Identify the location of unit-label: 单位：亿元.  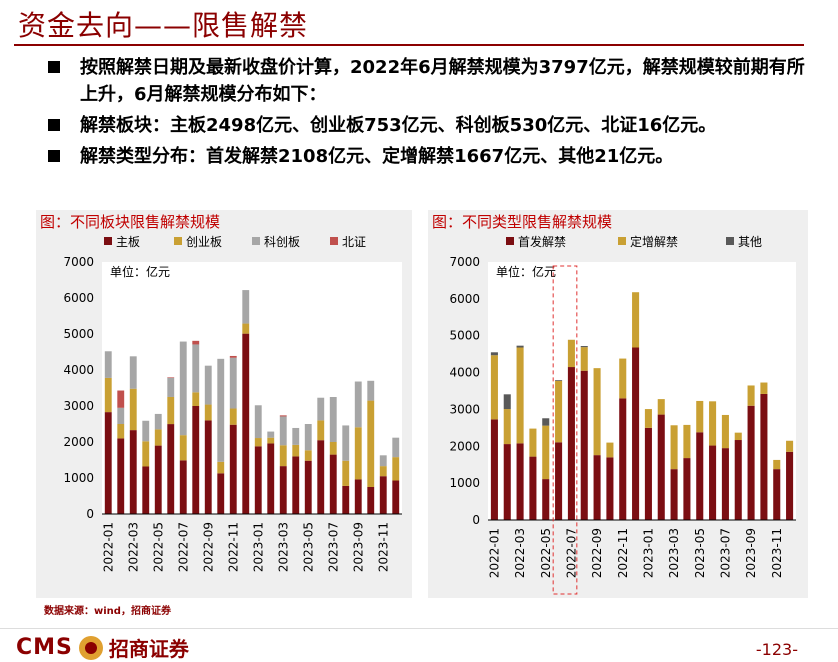
(140, 271).